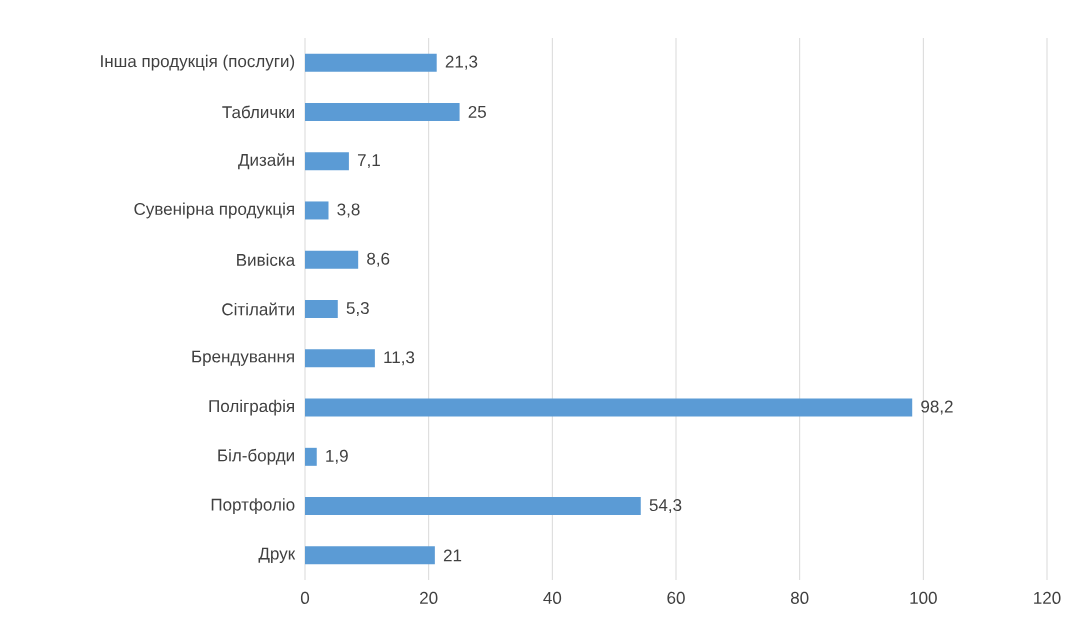  Describe the element at coordinates (348, 210) in the screenshot. I see `data-label: 3,8` at that location.